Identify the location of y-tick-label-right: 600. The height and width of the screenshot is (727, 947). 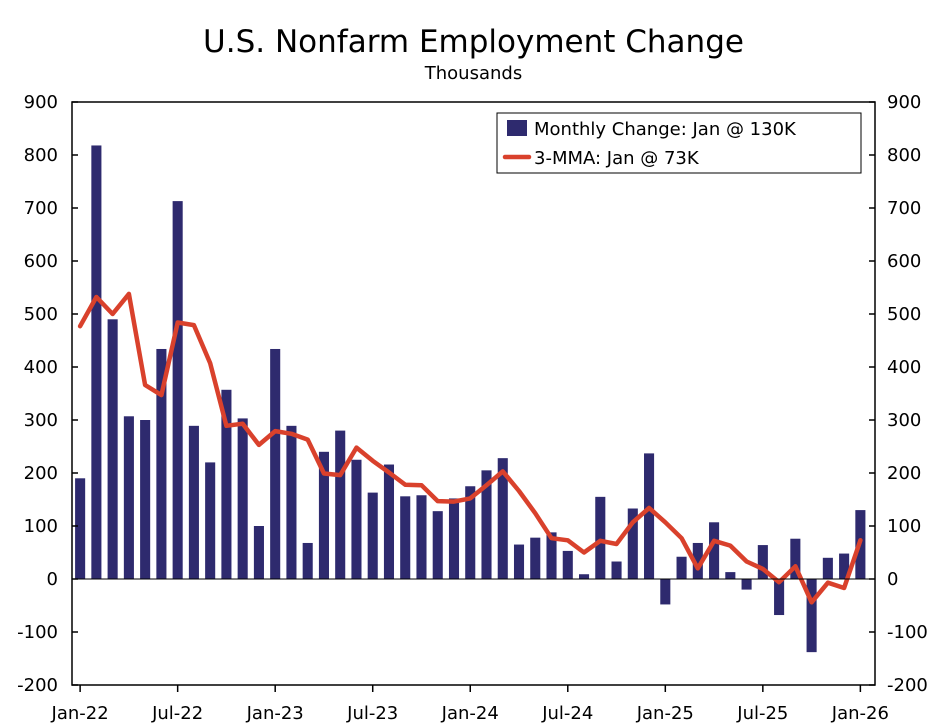
(904, 261).